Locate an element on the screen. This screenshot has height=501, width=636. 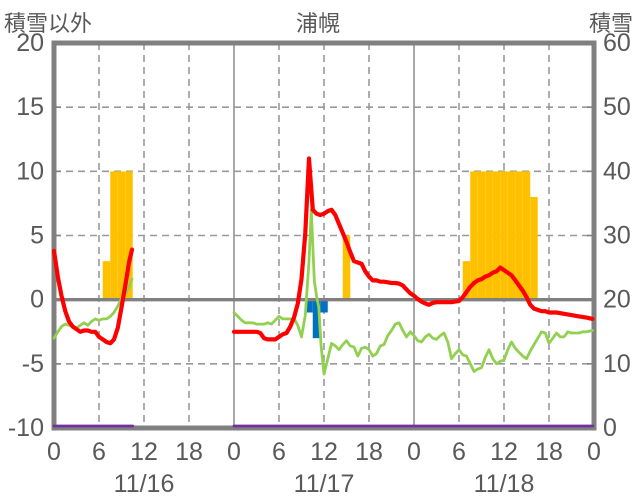
day-label: 11/17 is located at coordinates (324, 484).